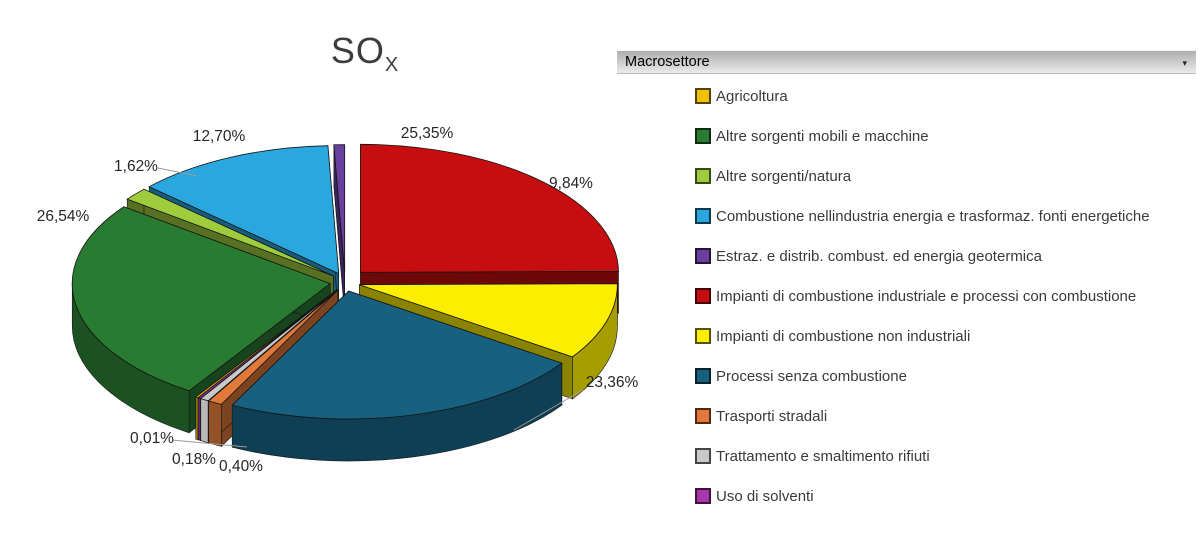 This screenshot has width=1200, height=542. What do you see at coordinates (339, 208) in the screenshot?
I see `pie-slice-estraz-distrib-combust` at bounding box center [339, 208].